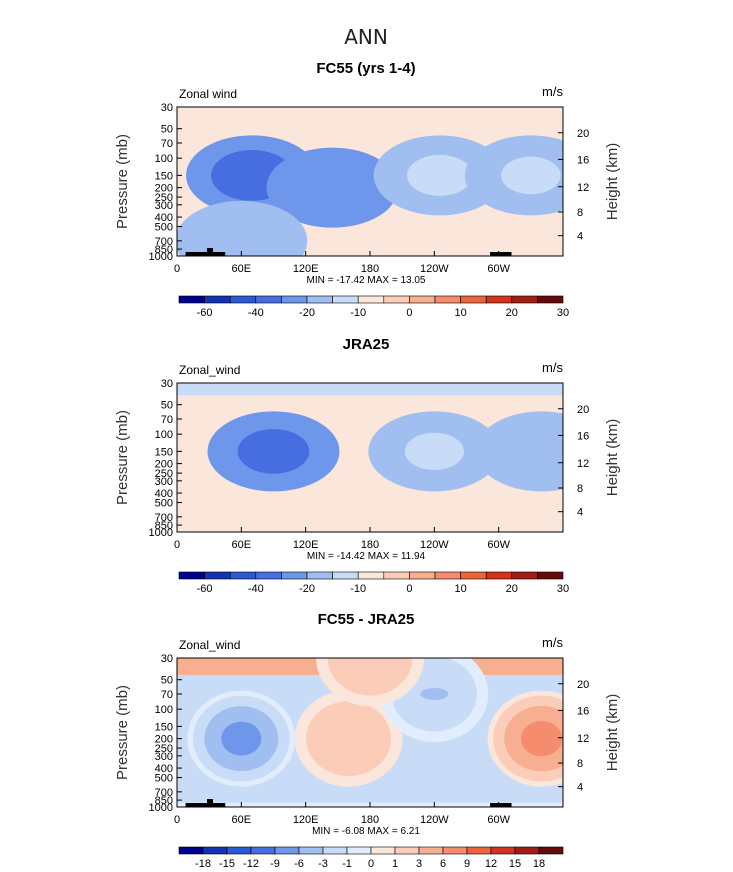 This screenshot has width=733, height=872. I want to click on topography, so click(501, 254).